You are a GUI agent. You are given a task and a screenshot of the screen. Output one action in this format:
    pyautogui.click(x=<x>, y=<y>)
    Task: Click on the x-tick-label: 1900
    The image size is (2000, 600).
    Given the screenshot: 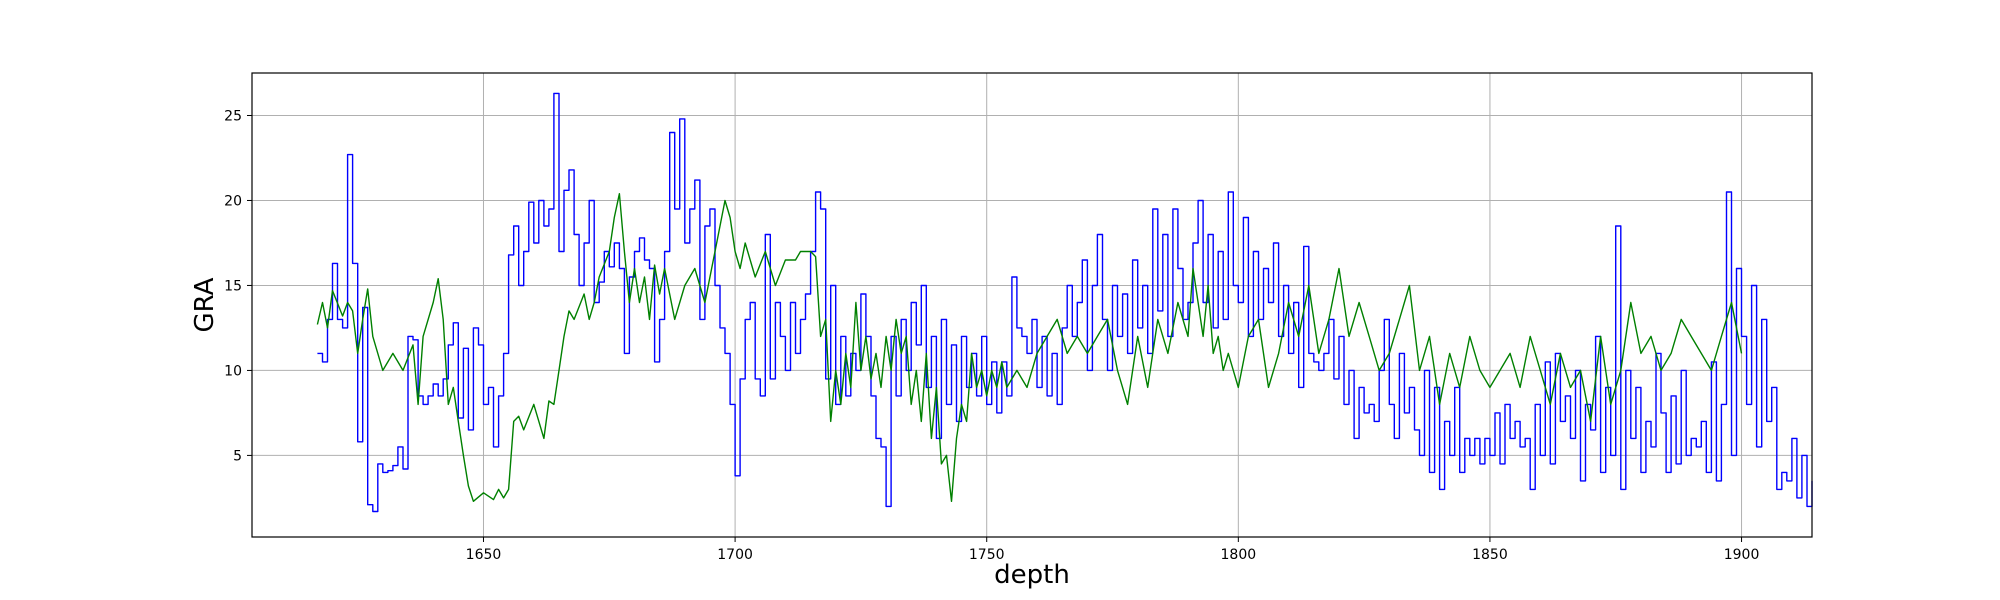 What is the action you would take?
    pyautogui.click(x=1742, y=555)
    